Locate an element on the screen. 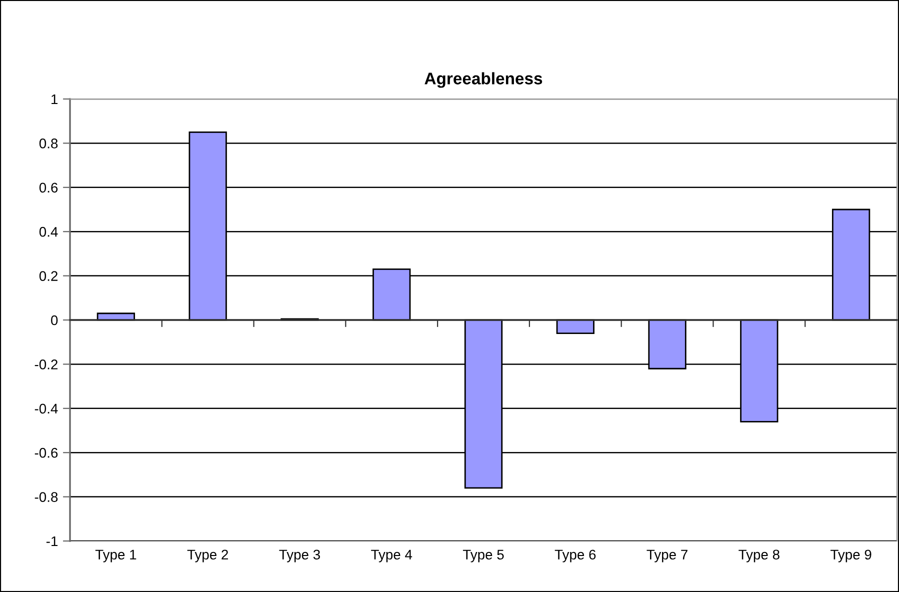  y-tick-label: -0.8 is located at coordinates (46, 497).